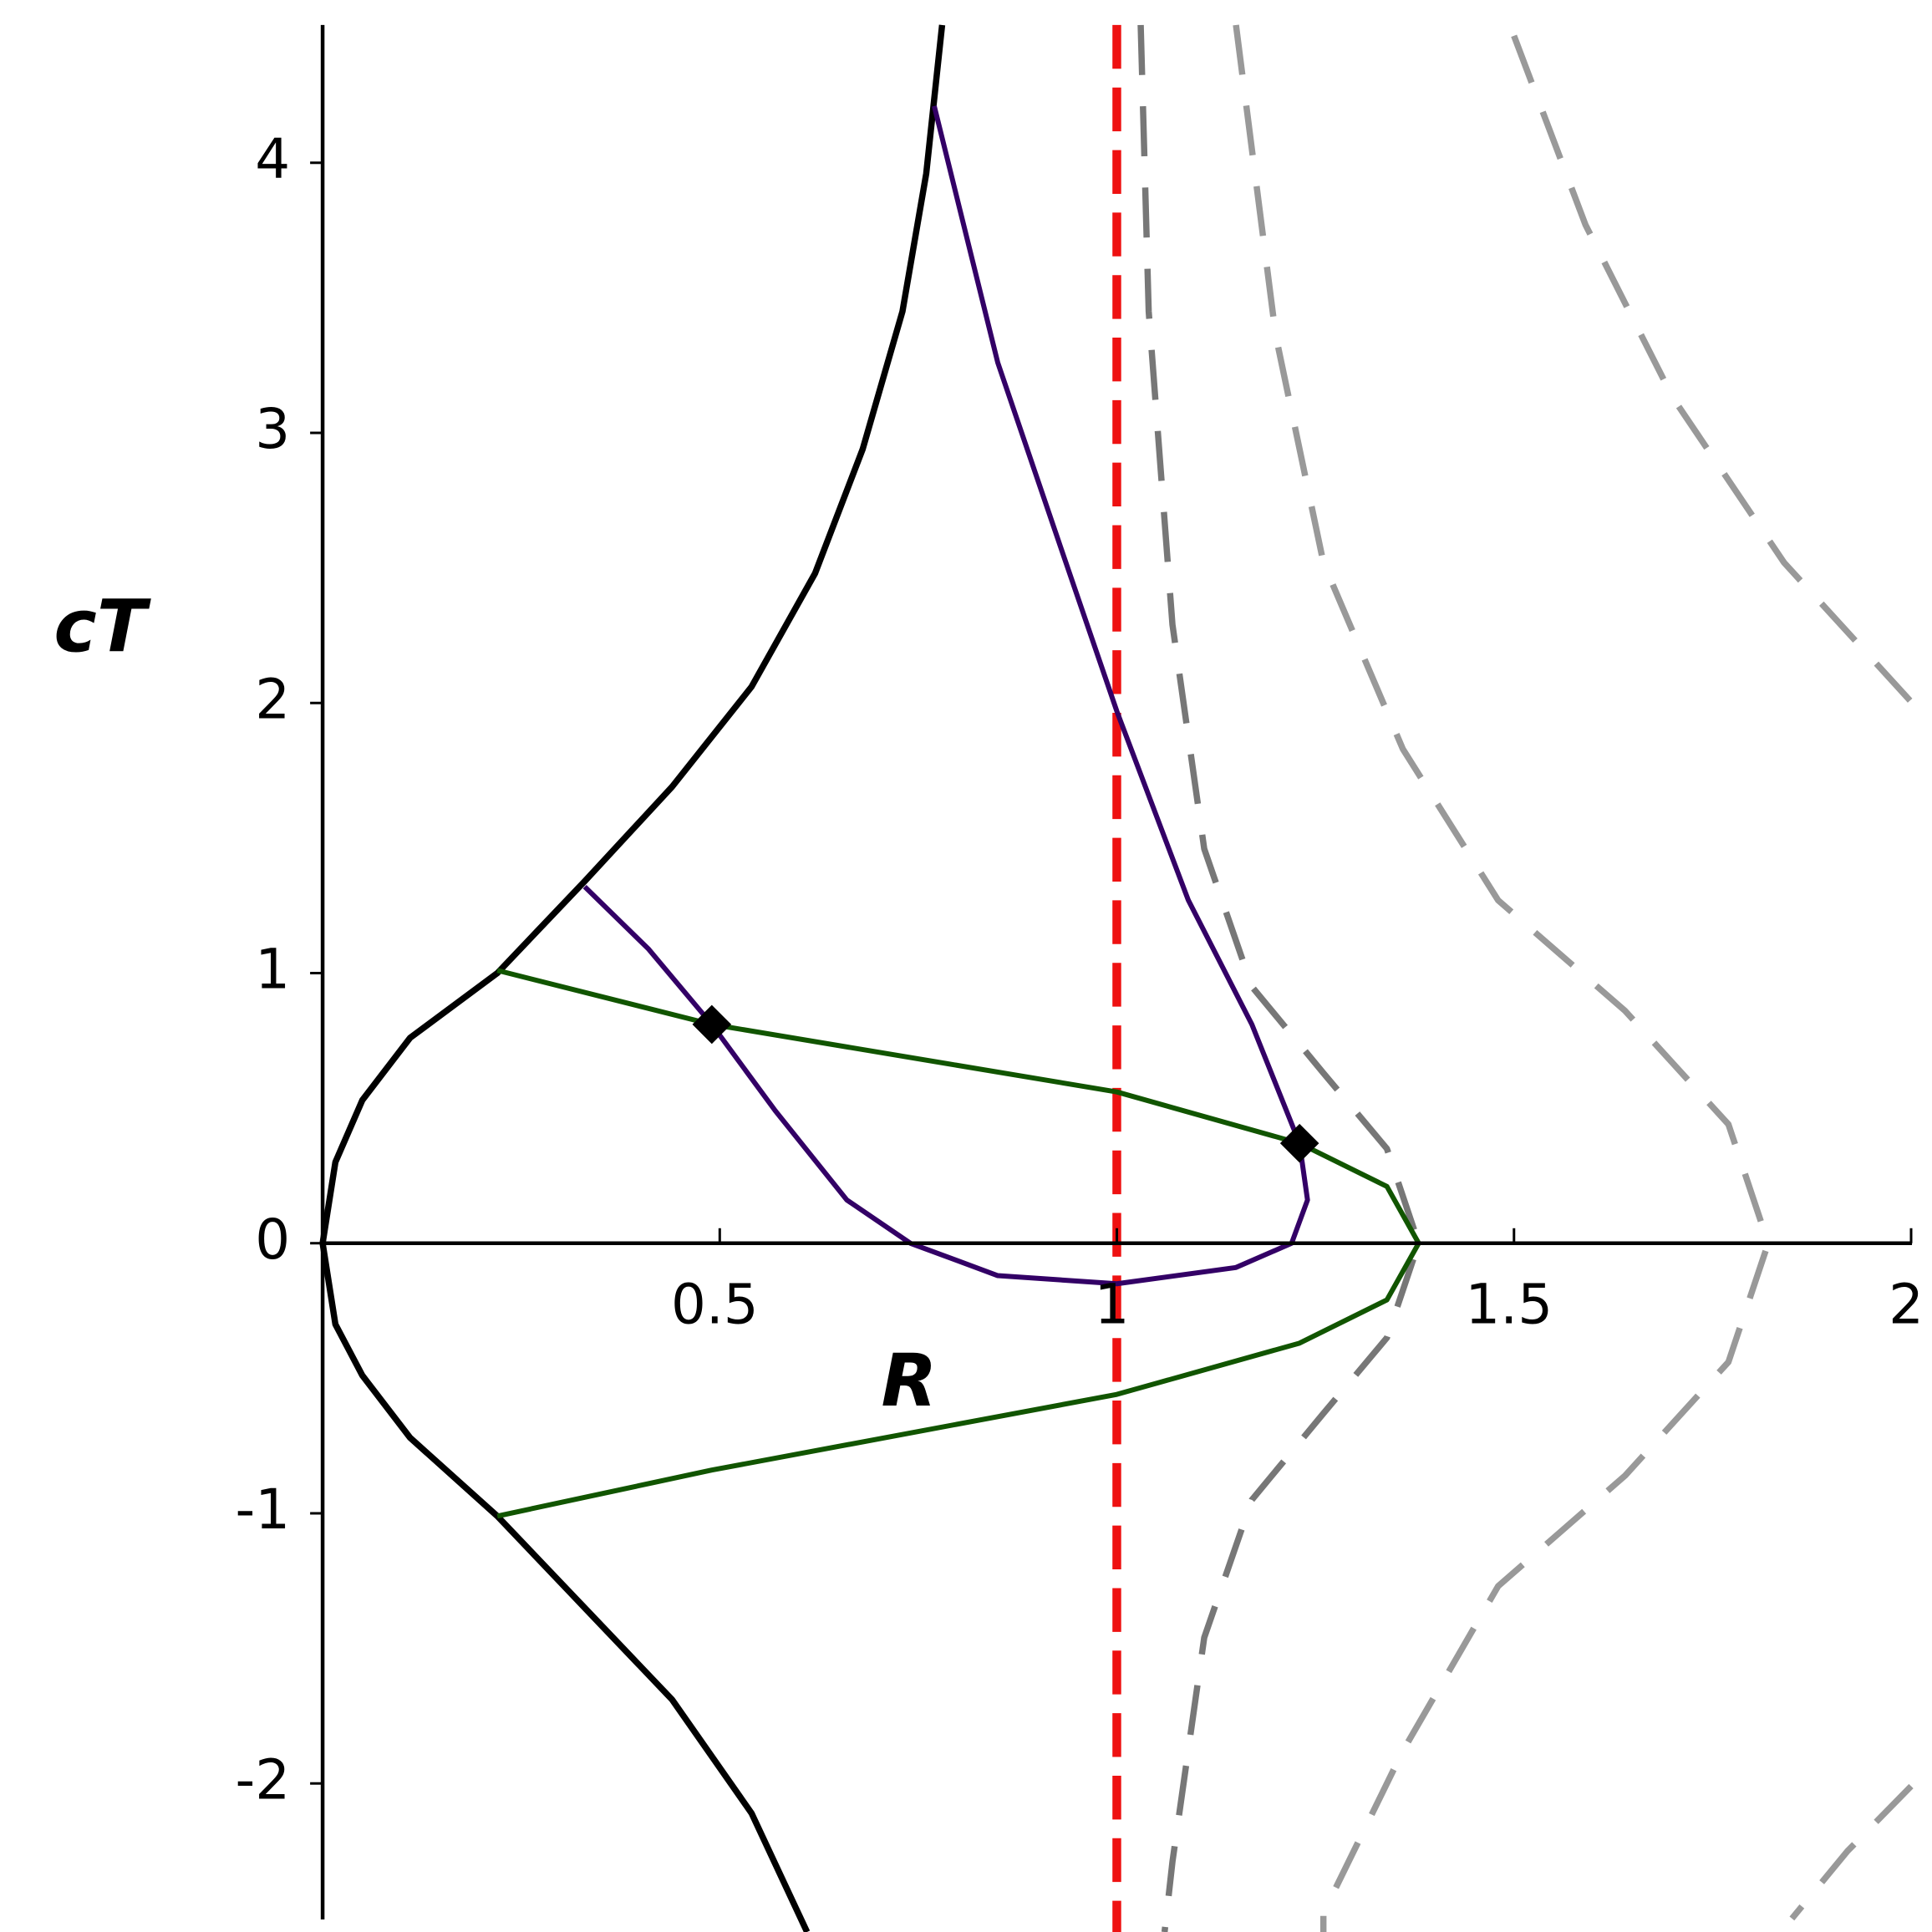  Describe the element at coordinates (1299, 1143) in the screenshot. I see `marker` at that location.